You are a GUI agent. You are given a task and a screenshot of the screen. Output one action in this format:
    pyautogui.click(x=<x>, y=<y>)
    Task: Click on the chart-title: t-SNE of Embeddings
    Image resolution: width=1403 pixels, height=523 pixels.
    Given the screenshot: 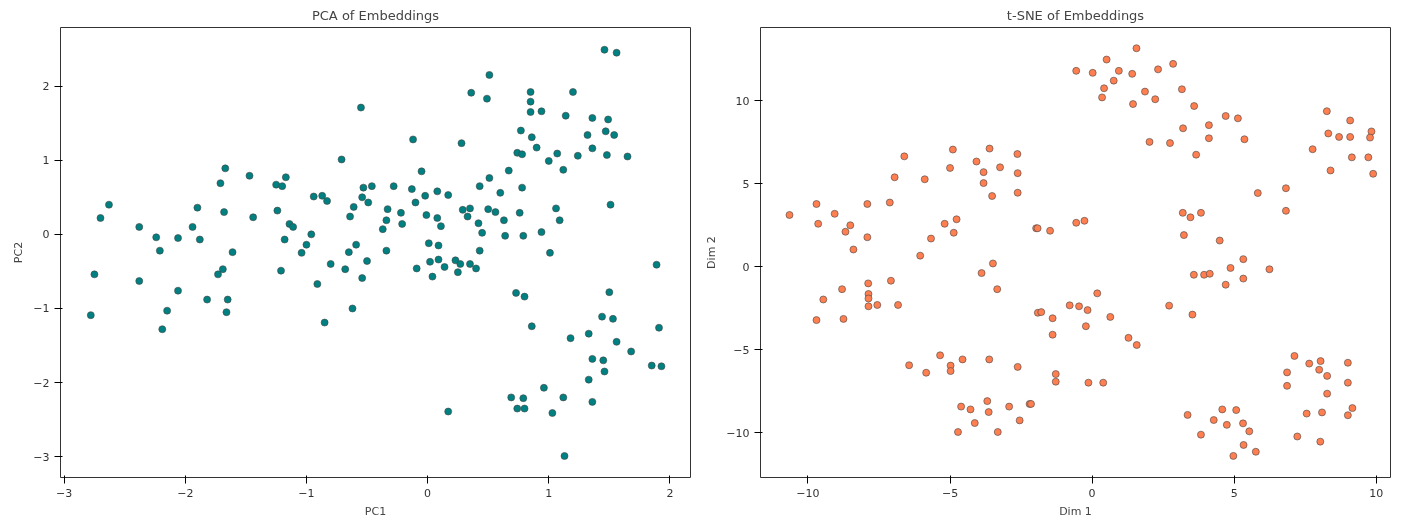 What is the action you would take?
    pyautogui.click(x=1075, y=15)
    